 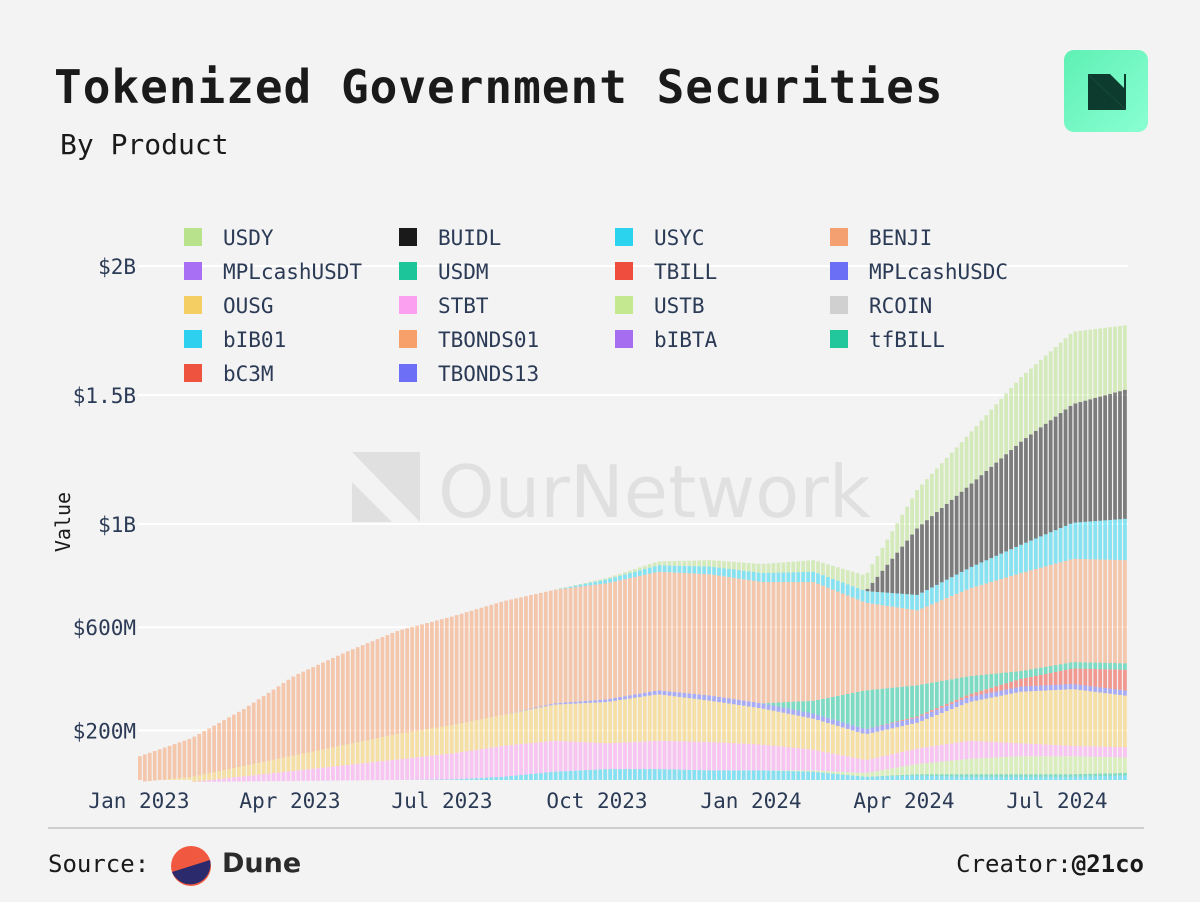 What do you see at coordinates (229, 238) in the screenshot?
I see `legend-item: USDY` at bounding box center [229, 238].